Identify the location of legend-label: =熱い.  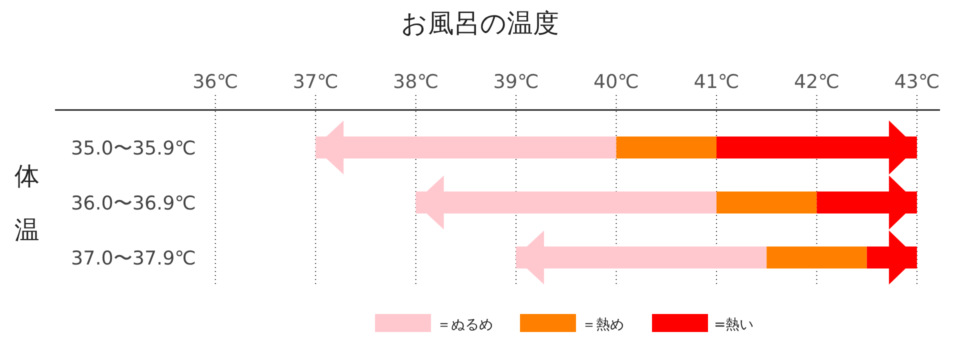
(734, 325).